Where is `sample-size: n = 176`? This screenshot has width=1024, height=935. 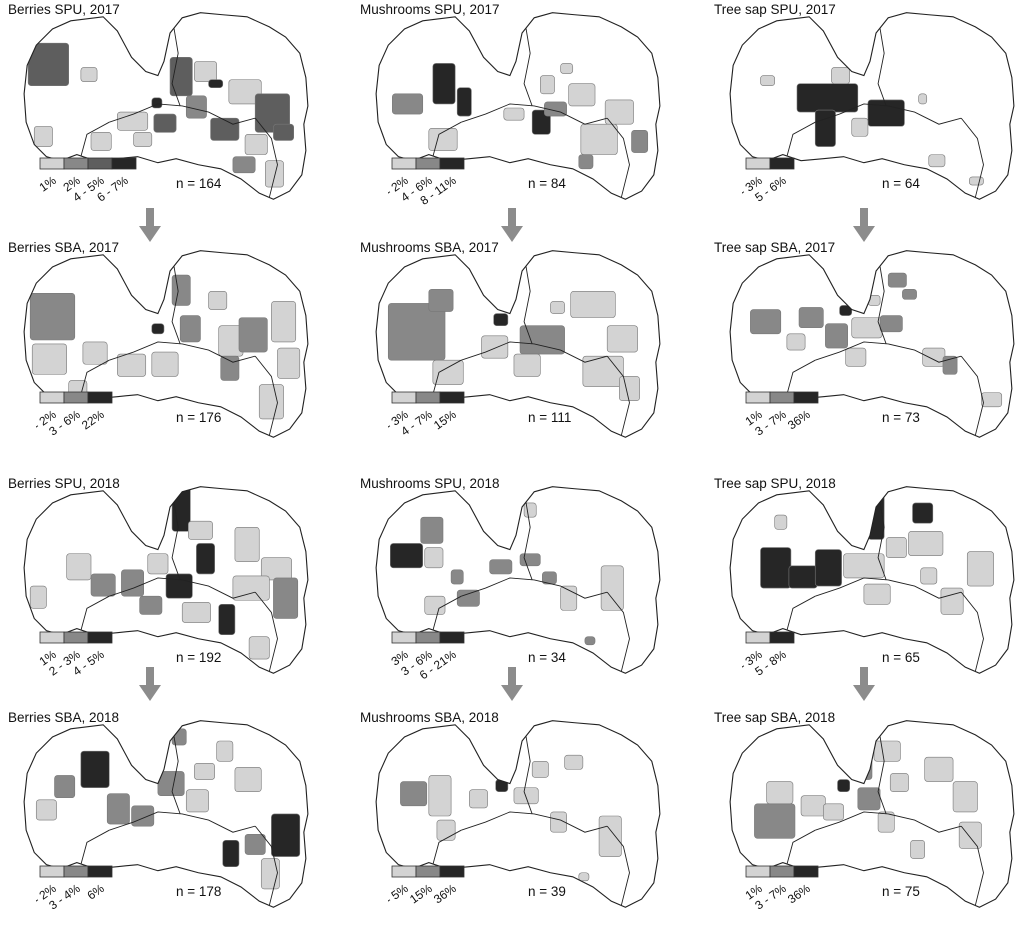 sample-size: n = 176 is located at coordinates (199, 417).